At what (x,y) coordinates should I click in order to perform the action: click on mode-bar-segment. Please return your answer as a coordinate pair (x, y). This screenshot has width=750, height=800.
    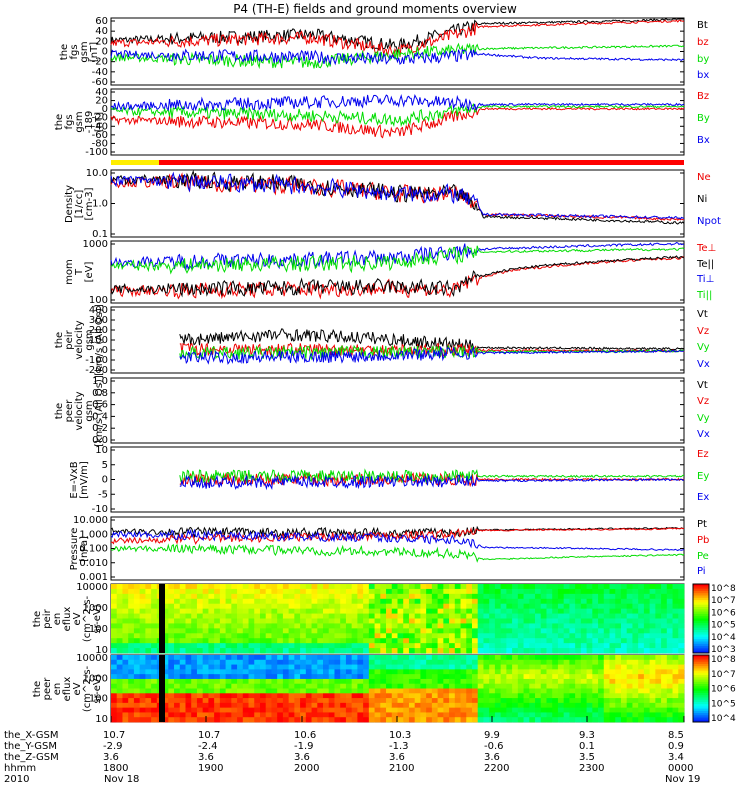
    Looking at the image, I should click on (421, 162).